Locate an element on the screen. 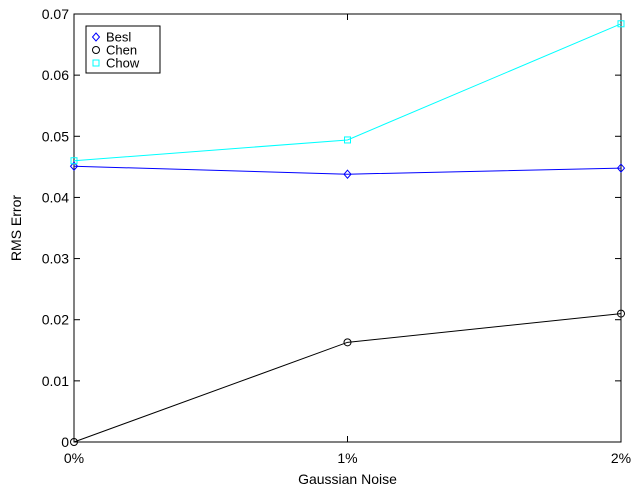 This screenshot has width=635, height=489. y-tick-label: 0.06 is located at coordinates (55, 75).